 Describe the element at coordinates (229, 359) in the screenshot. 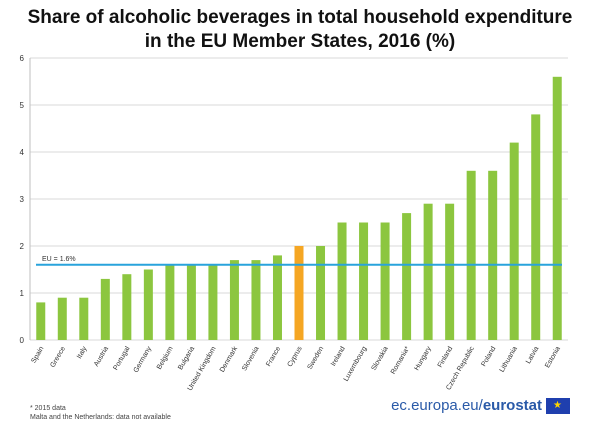

I see `x-tick-label: Denmark` at that location.